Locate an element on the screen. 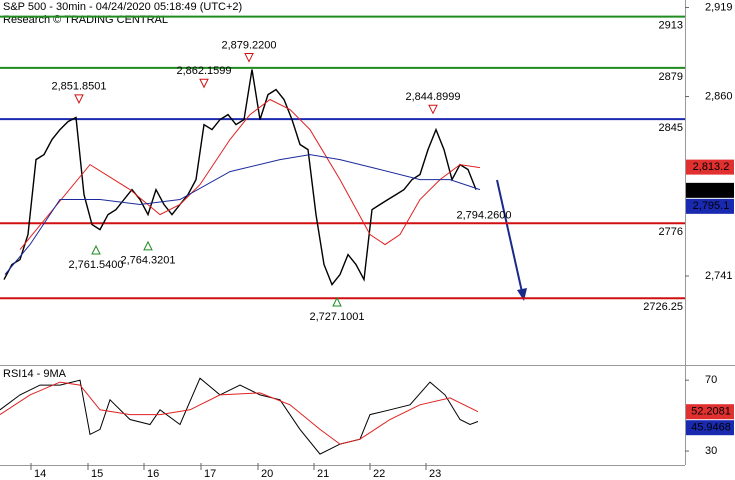 This screenshot has width=735, height=480. y-tick-label: 2,860 is located at coordinates (719, 96).